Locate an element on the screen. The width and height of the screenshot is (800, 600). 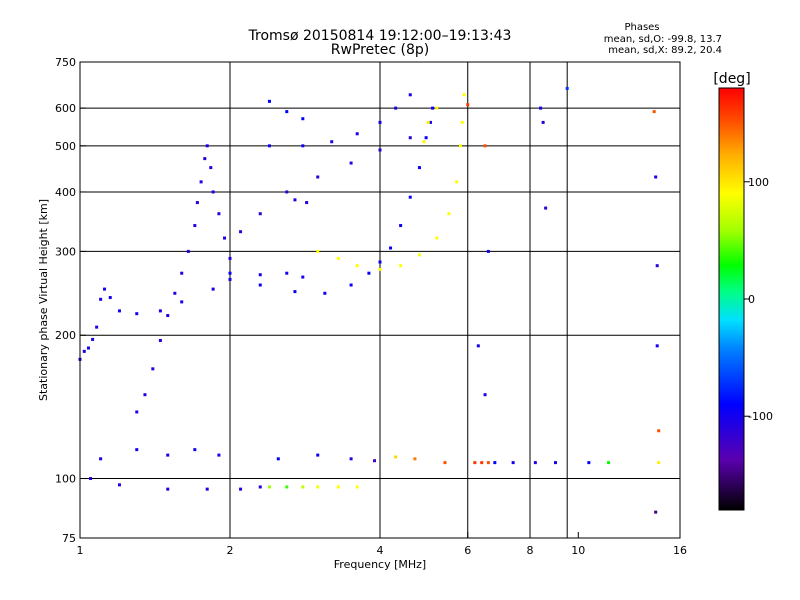
y-tick-label-4: 400 is located at coordinates (65, 192).